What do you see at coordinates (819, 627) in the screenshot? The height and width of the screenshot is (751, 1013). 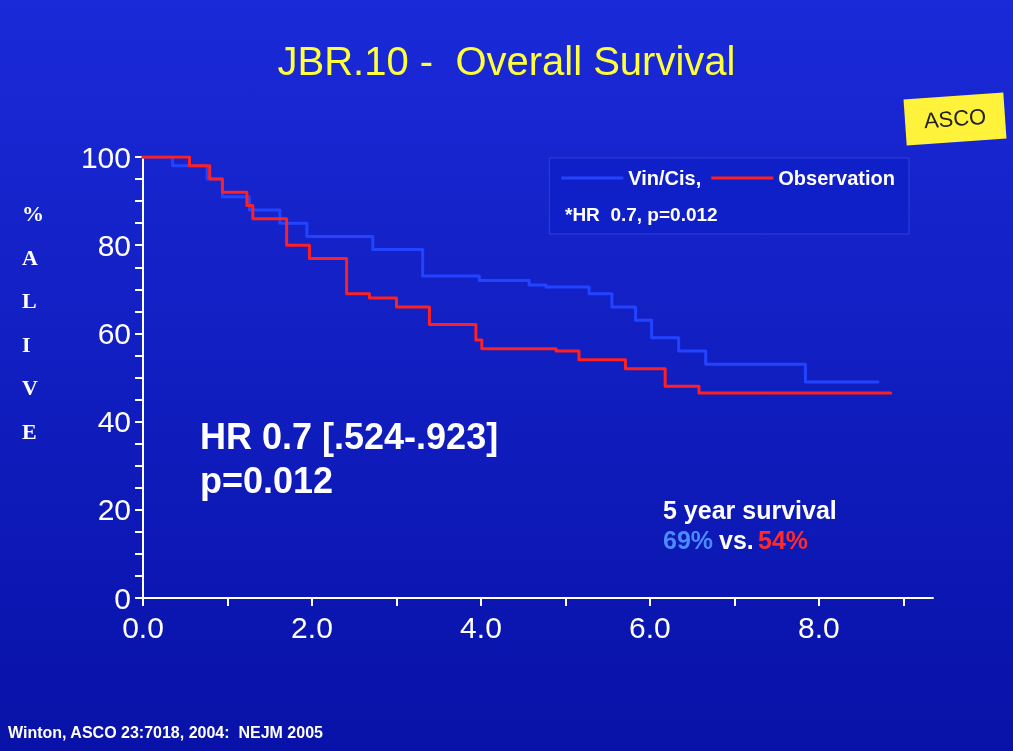 I see `x-tick-label: 8.0` at bounding box center [819, 627].